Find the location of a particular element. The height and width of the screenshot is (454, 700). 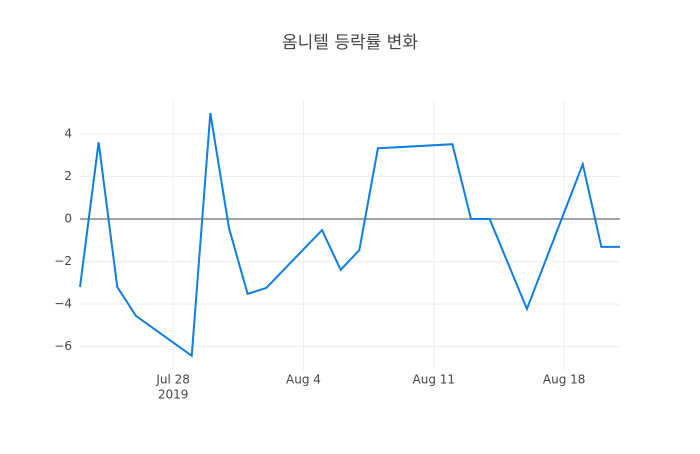

y-tick-label: 4 is located at coordinates (68, 134).